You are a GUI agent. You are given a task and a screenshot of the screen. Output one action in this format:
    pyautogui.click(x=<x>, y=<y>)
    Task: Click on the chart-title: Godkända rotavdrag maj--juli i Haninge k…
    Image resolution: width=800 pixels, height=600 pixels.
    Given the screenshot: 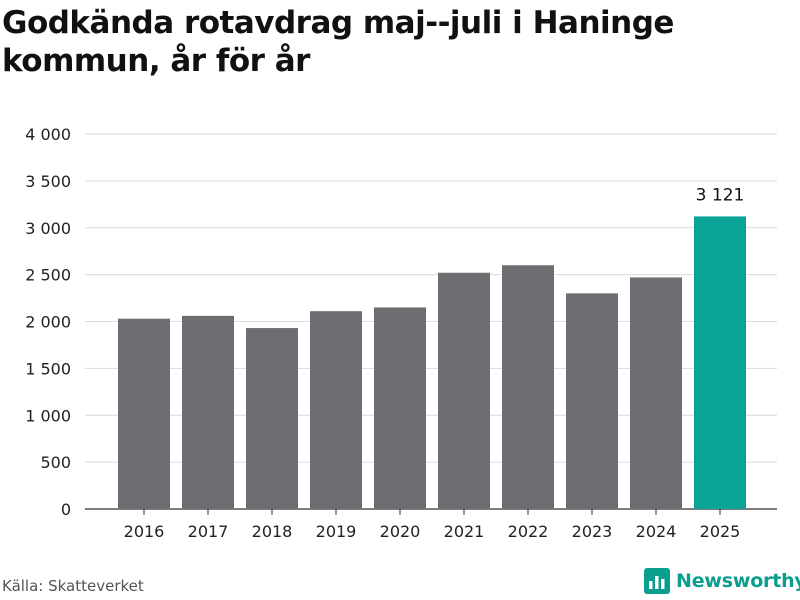 What is the action you would take?
    pyautogui.click(x=338, y=42)
    